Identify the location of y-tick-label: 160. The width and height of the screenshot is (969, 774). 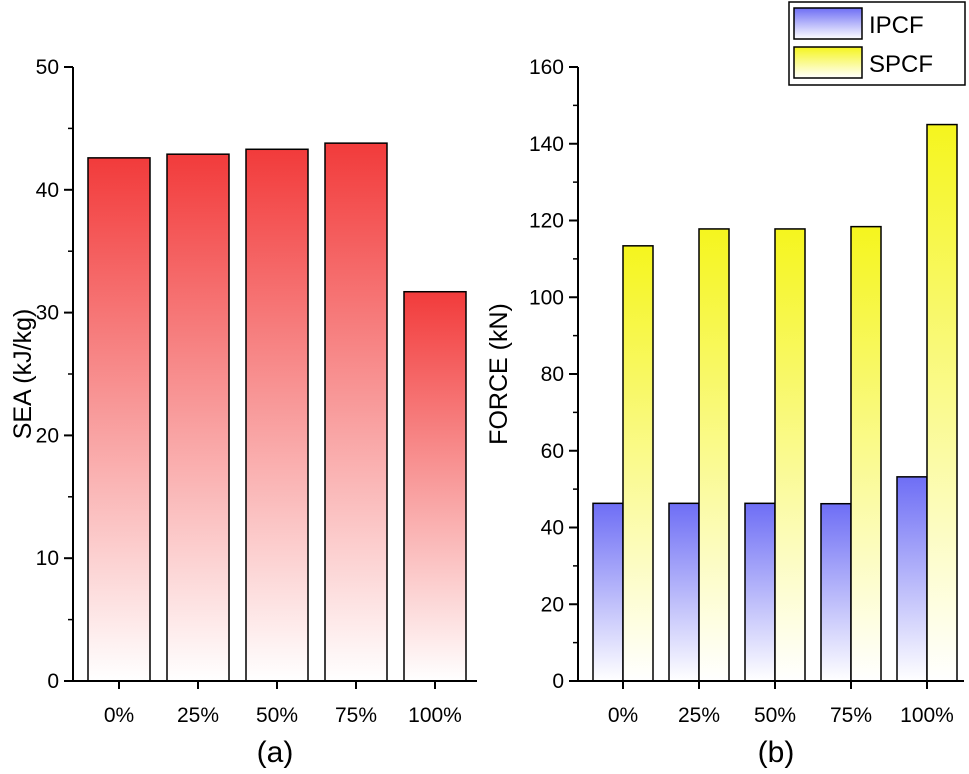
(546, 67).